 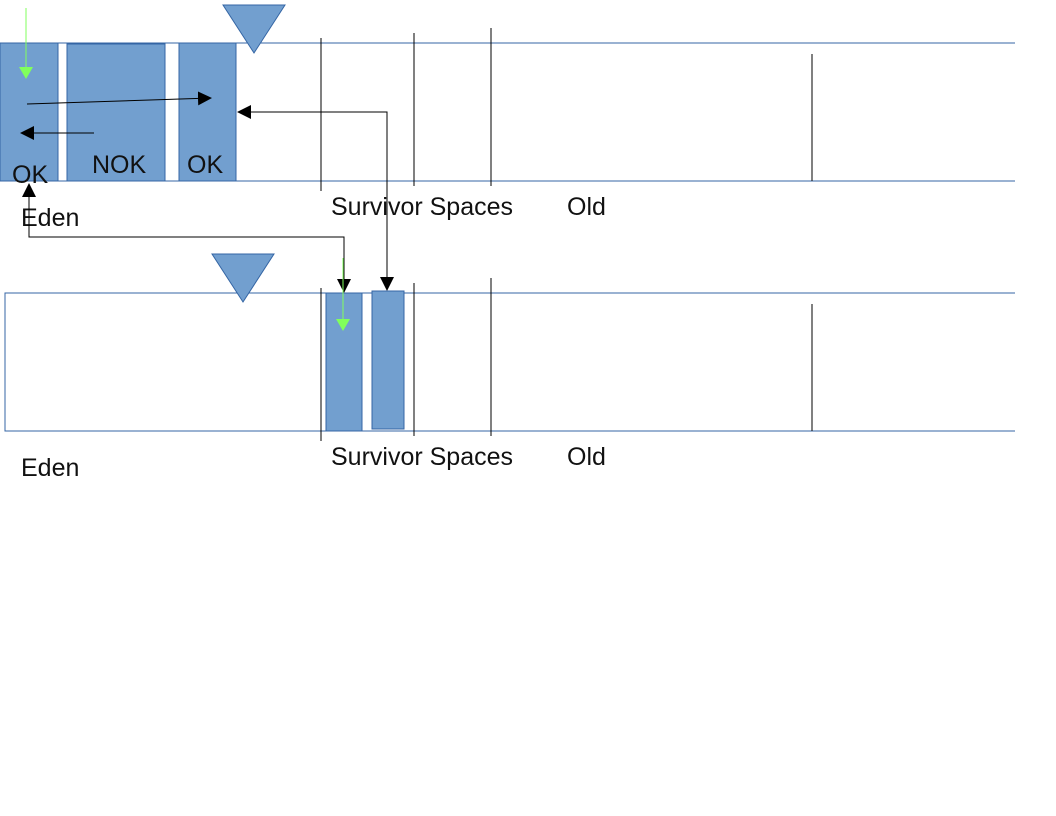 What do you see at coordinates (189, 238) in the screenshot?
I see `eden-to-survivor-arrow` at bounding box center [189, 238].